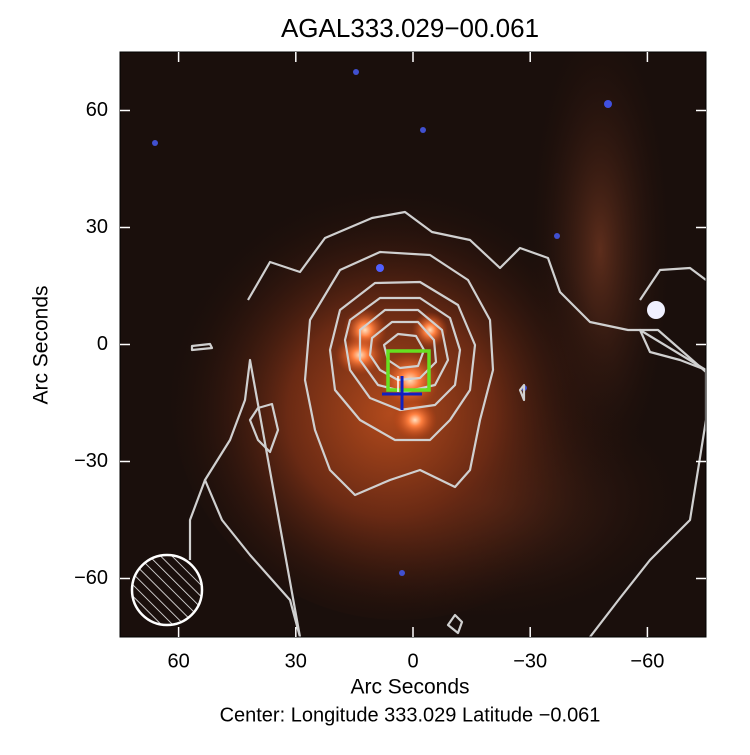 The image size is (750, 755). What do you see at coordinates (91, 461) in the screenshot?
I see `y-tick-label: −30` at bounding box center [91, 461].